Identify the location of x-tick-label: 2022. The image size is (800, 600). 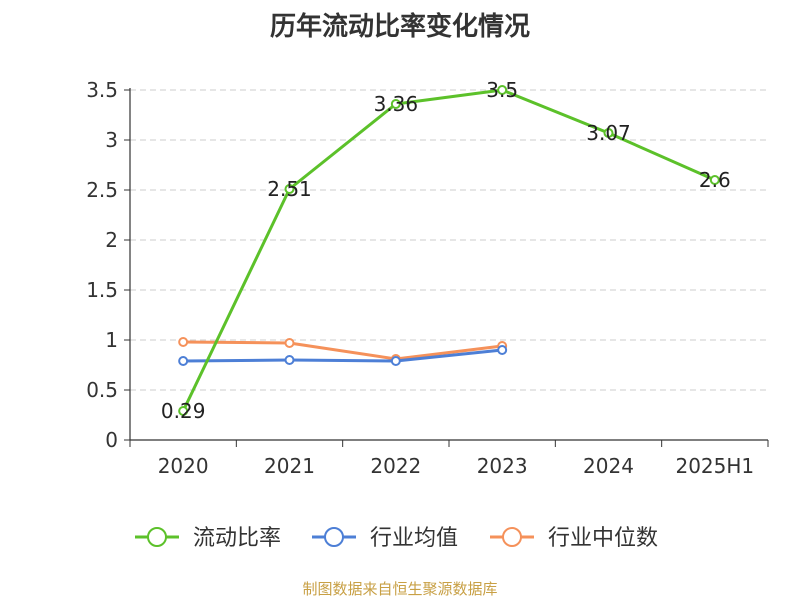
(395, 466).